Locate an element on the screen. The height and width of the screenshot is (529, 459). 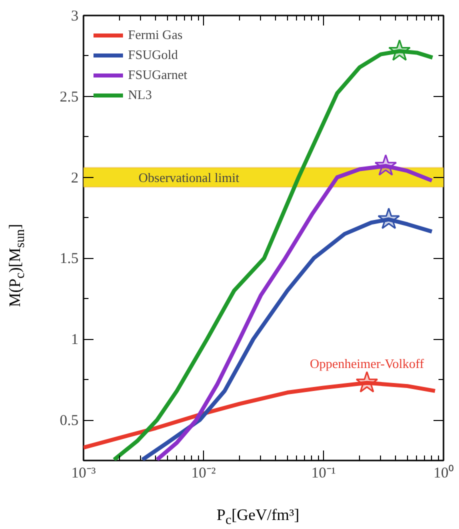
legend-label: NL3 is located at coordinates (140, 95).